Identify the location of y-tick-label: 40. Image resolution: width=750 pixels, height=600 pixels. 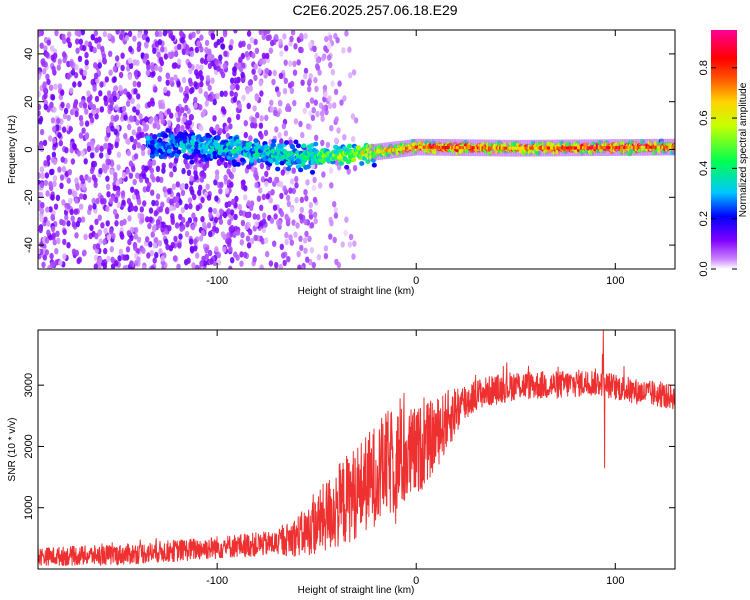
(29, 54).